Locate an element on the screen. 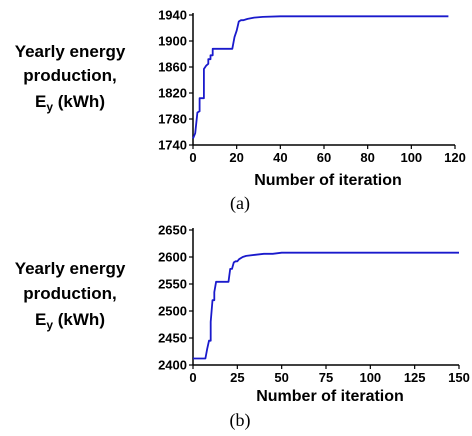  x-tick-label: 60 is located at coordinates (324, 157).